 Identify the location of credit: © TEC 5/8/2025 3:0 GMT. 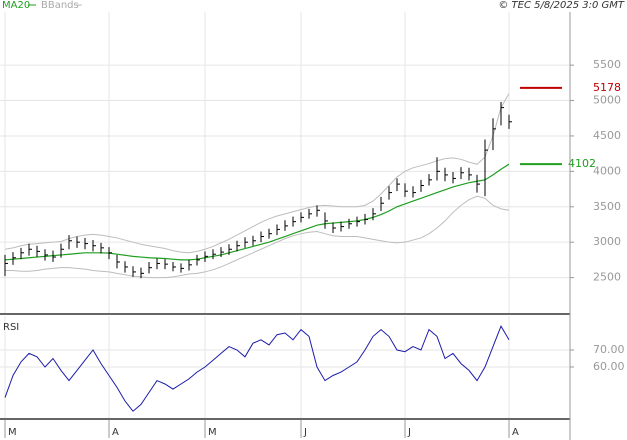
(561, 5).